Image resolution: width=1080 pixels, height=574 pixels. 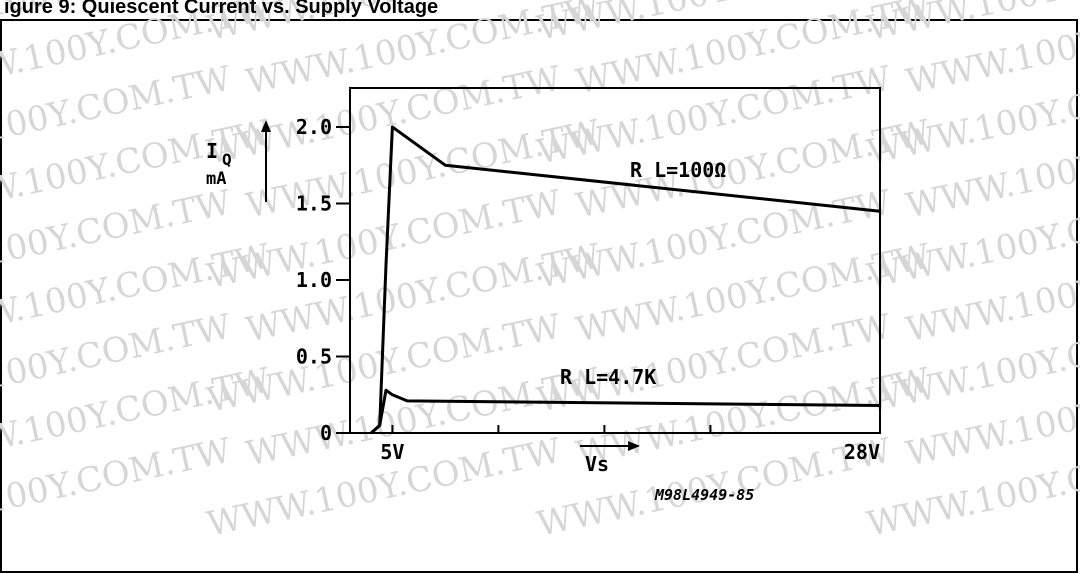 What do you see at coordinates (216, 179) in the screenshot?
I see `y-axis-unit: mA` at bounding box center [216, 179].